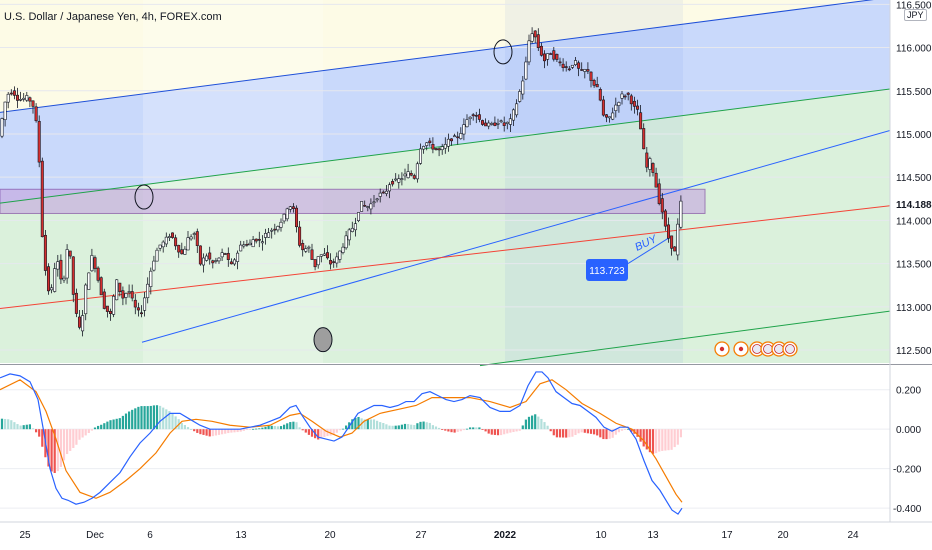 The width and height of the screenshot is (932, 550). Describe the element at coordinates (653, 535) in the screenshot. I see `time-tick-label: 13` at that location.